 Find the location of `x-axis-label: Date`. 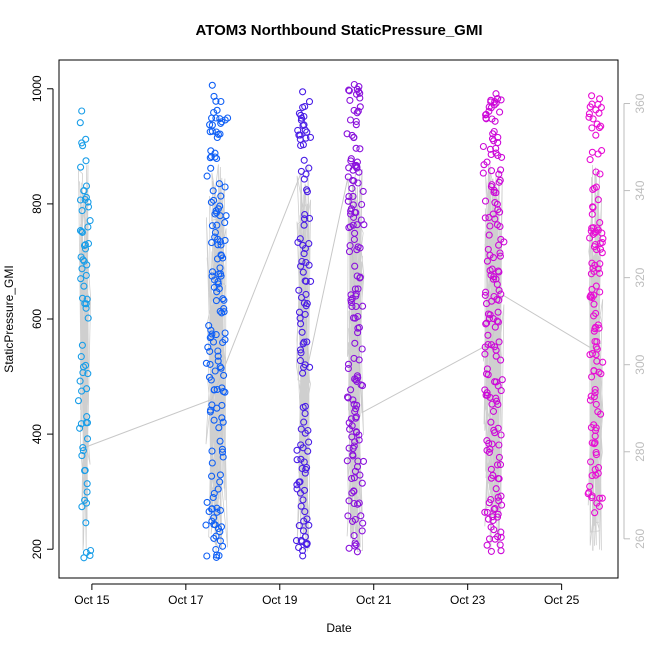

x-axis-label: Date is located at coordinates (339, 628).